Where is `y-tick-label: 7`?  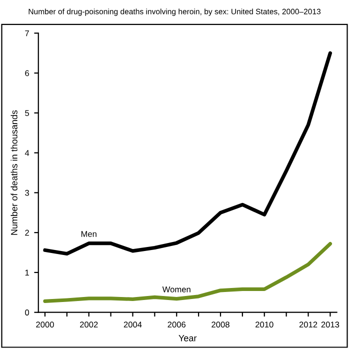
y-tick-label: 7 is located at coordinates (27, 33).